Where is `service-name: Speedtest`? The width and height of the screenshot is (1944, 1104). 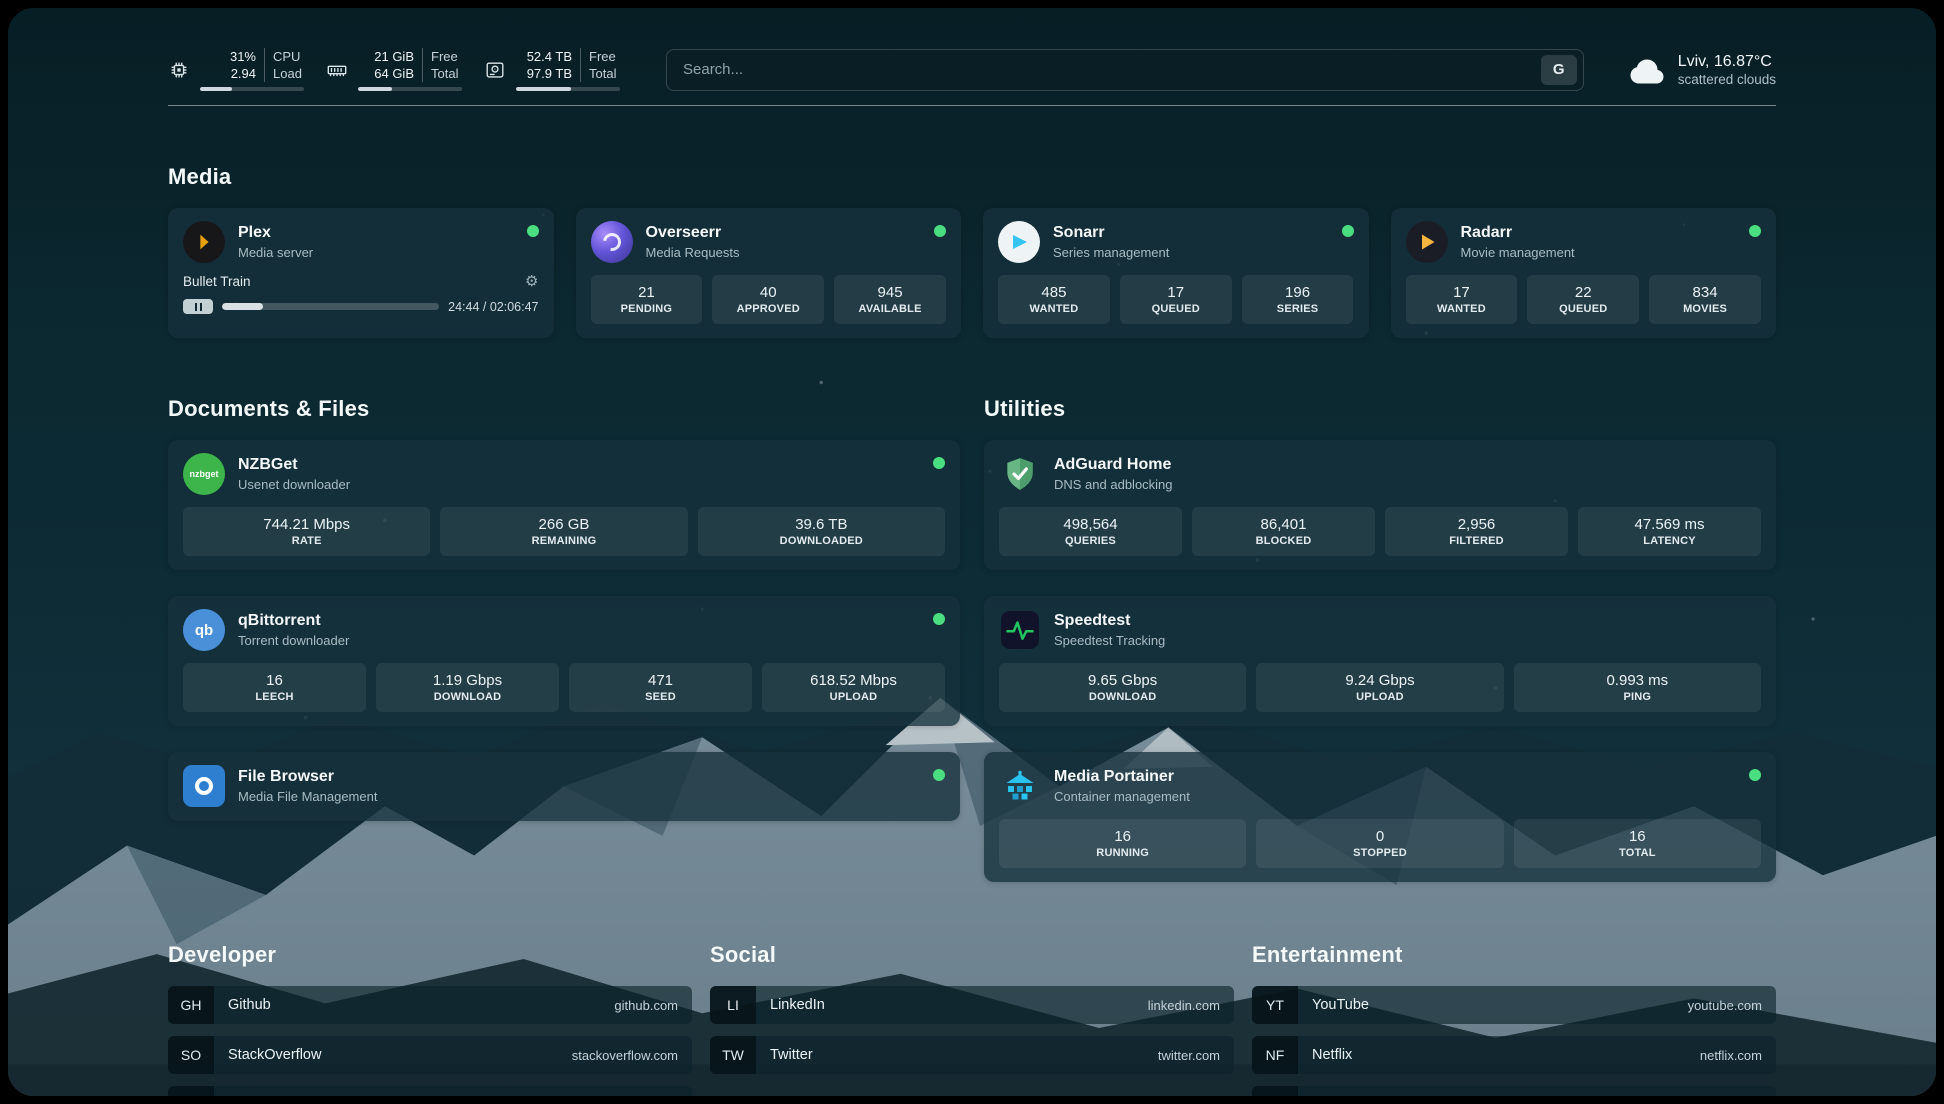 service-name: Speedtest is located at coordinates (1092, 620).